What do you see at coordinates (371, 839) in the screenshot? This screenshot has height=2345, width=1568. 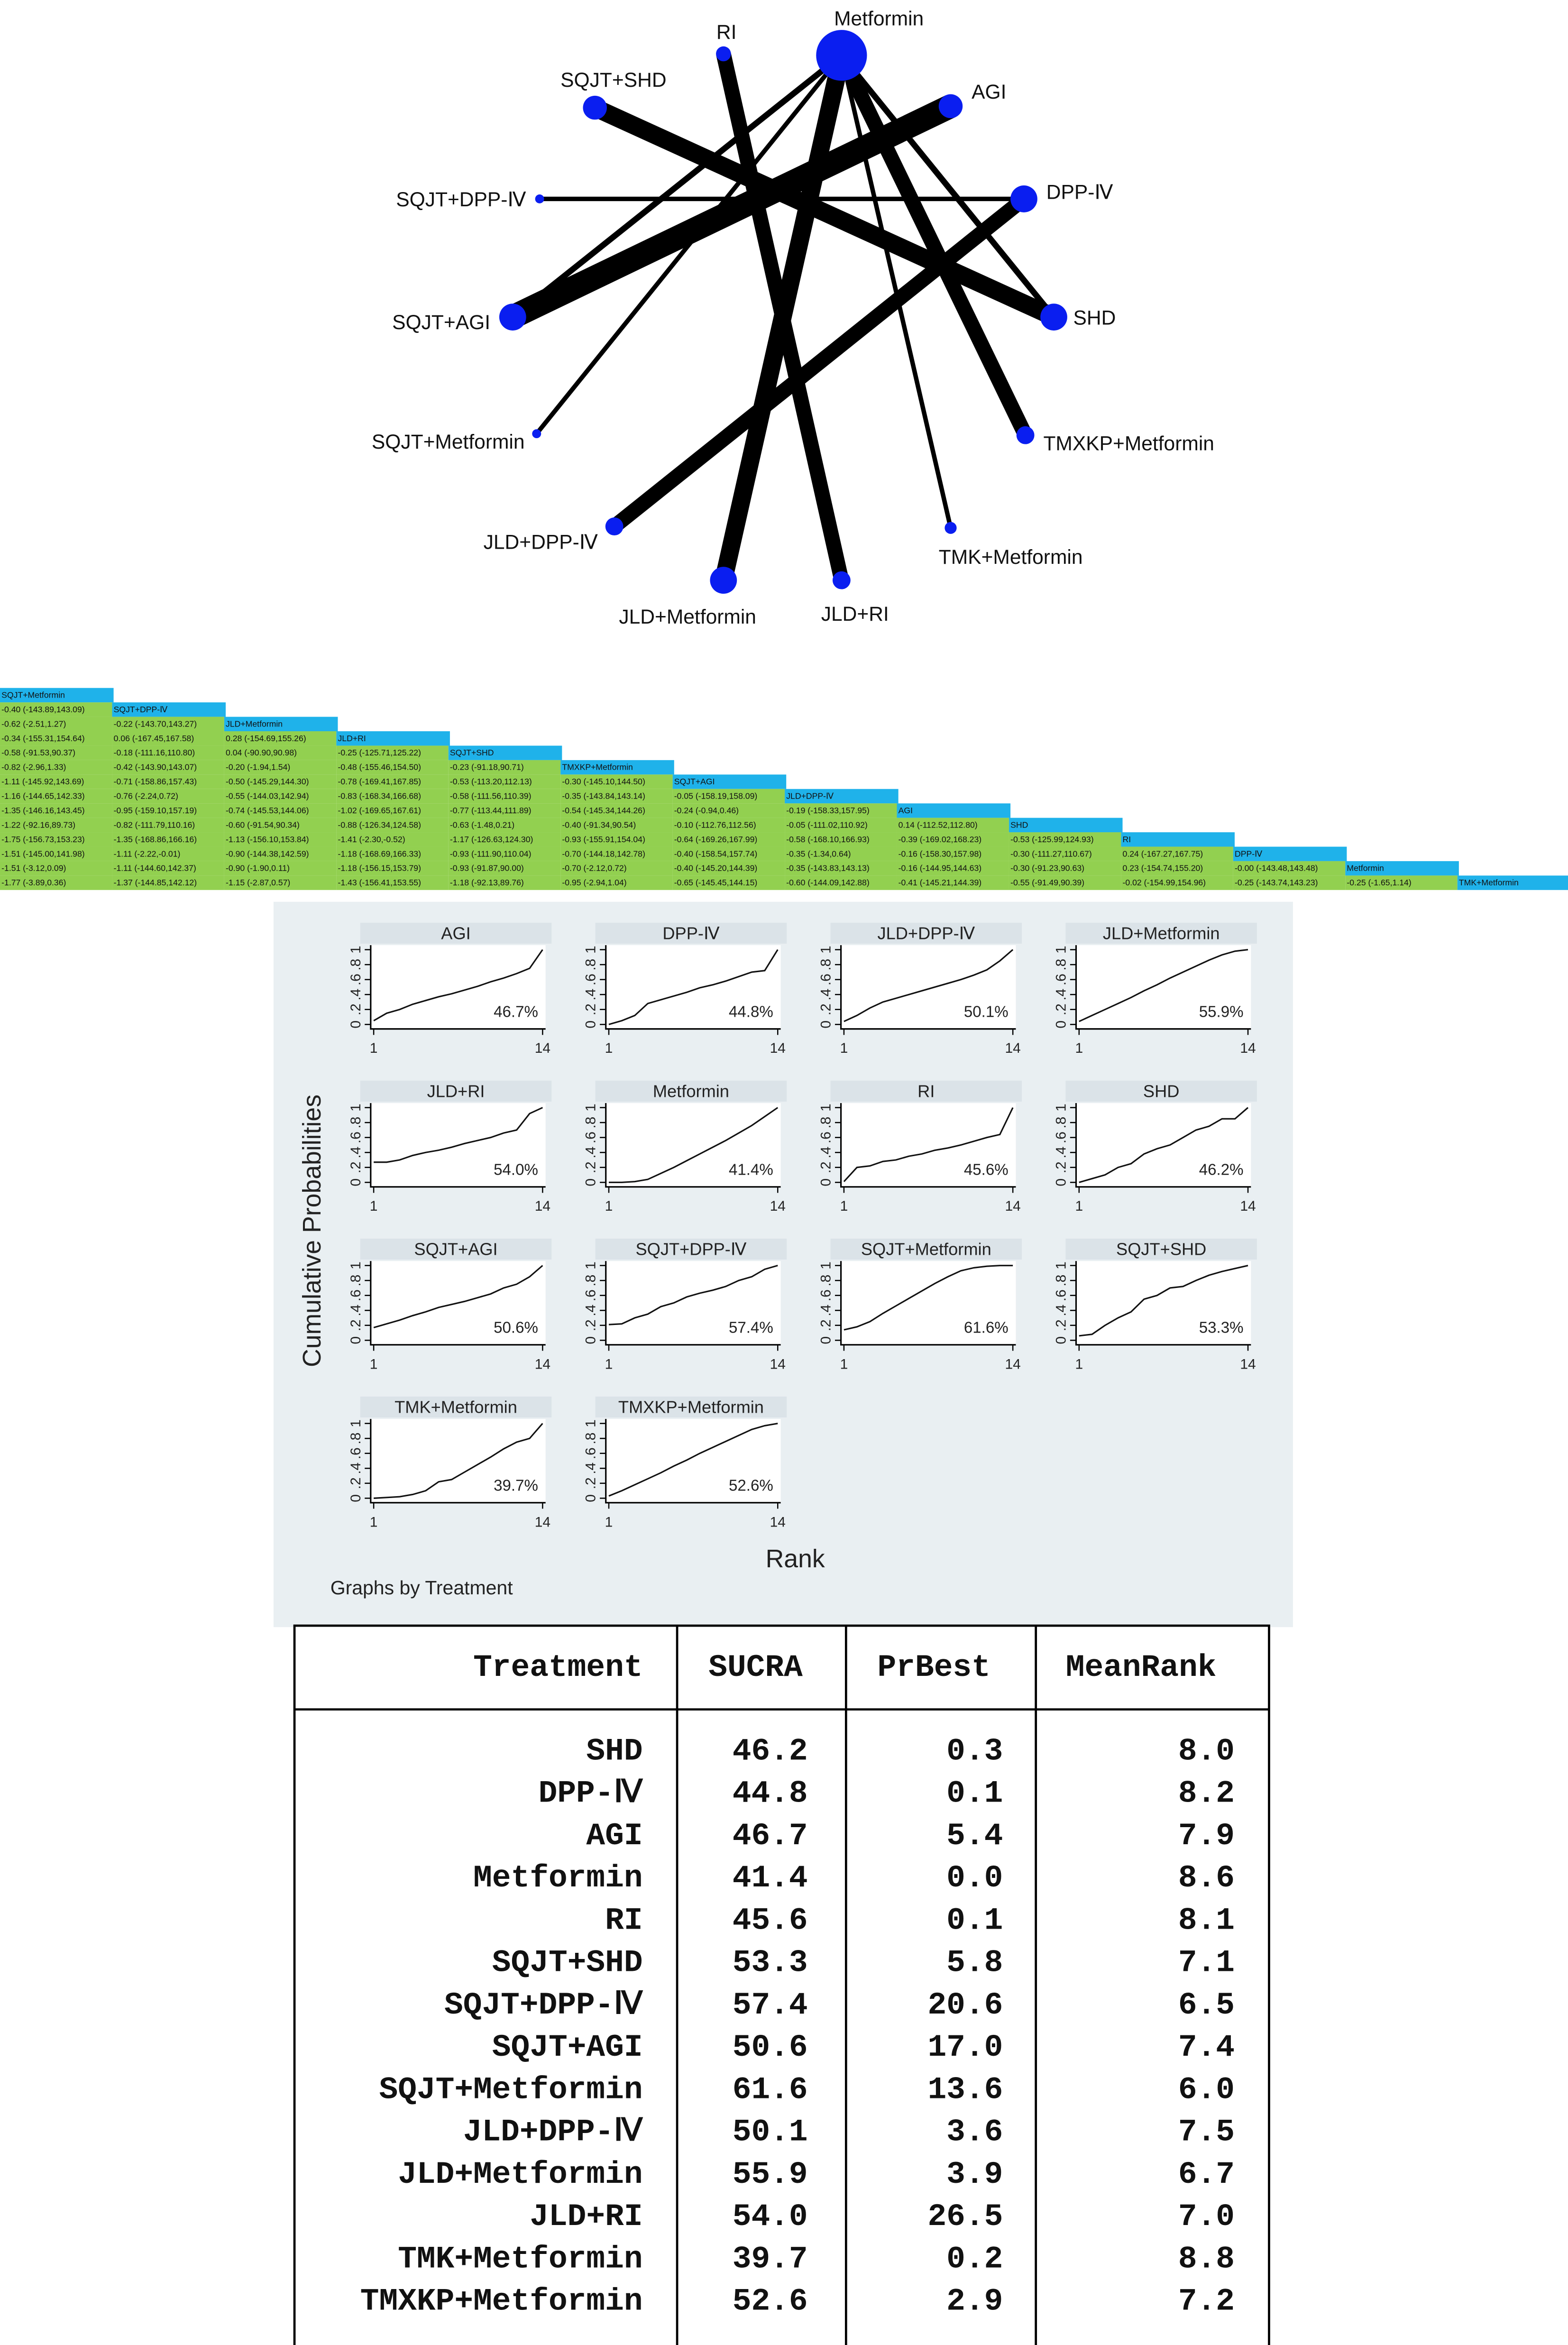 I see `cell-text: -1.41 (-2.30,-0.52)` at bounding box center [371, 839].